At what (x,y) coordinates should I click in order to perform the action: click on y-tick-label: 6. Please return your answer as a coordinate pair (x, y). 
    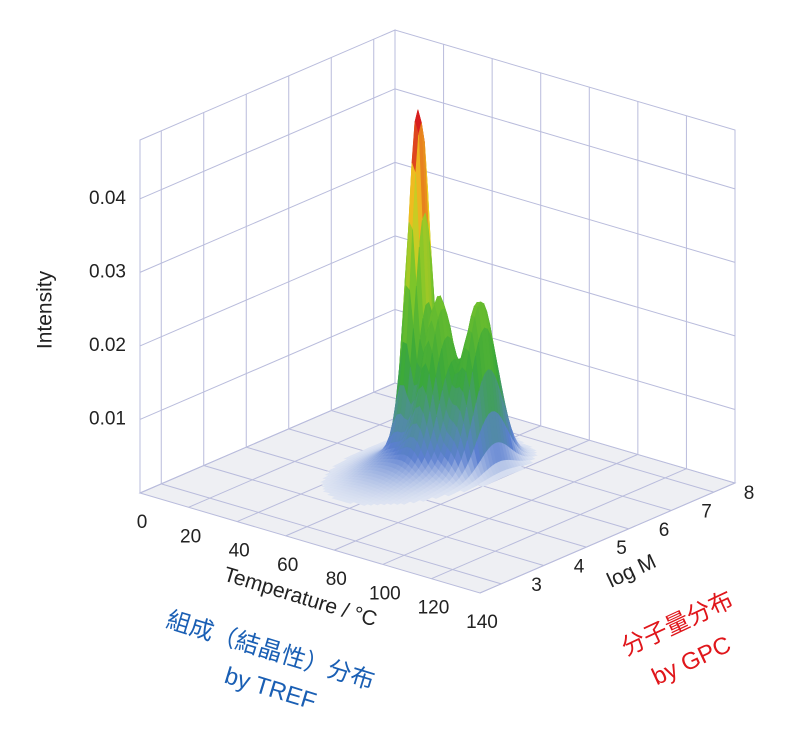
    Looking at the image, I should click on (664, 530).